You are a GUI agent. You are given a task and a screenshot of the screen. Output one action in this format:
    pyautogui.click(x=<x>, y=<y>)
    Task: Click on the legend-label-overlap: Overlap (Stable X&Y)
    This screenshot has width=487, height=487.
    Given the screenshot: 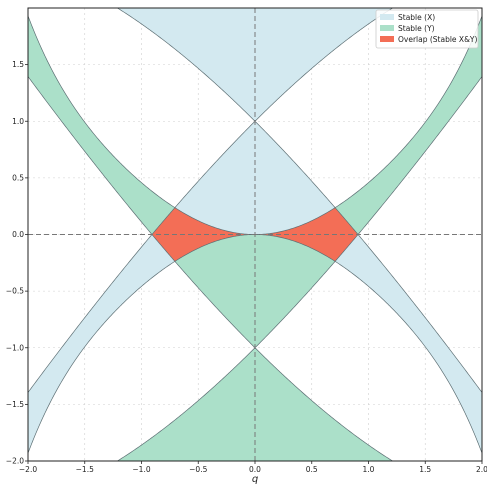 What is the action you would take?
    pyautogui.click(x=437, y=39)
    